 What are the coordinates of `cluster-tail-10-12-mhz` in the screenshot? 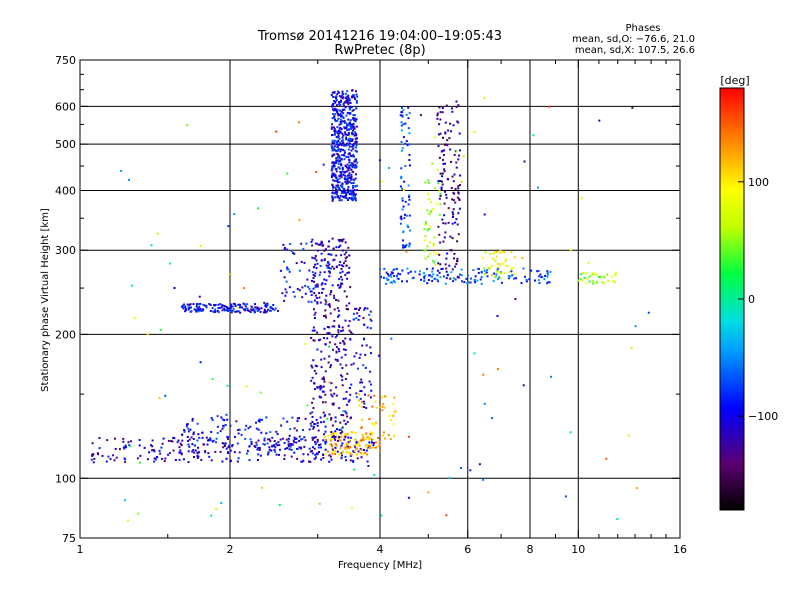 It's located at (597, 278).